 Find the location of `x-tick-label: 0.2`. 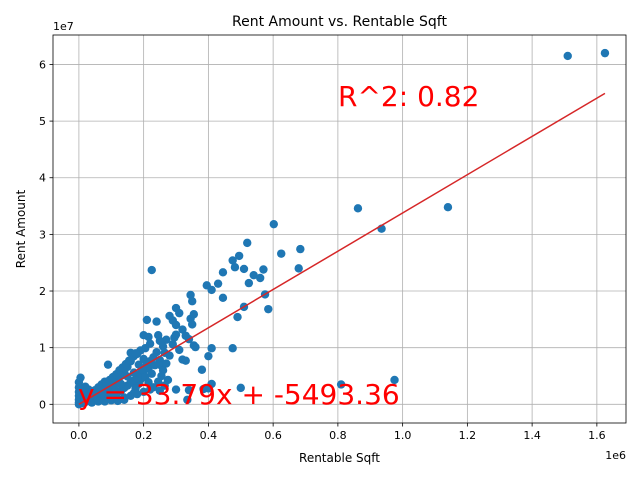

x-tick-label: 0.2 is located at coordinates (144, 435).